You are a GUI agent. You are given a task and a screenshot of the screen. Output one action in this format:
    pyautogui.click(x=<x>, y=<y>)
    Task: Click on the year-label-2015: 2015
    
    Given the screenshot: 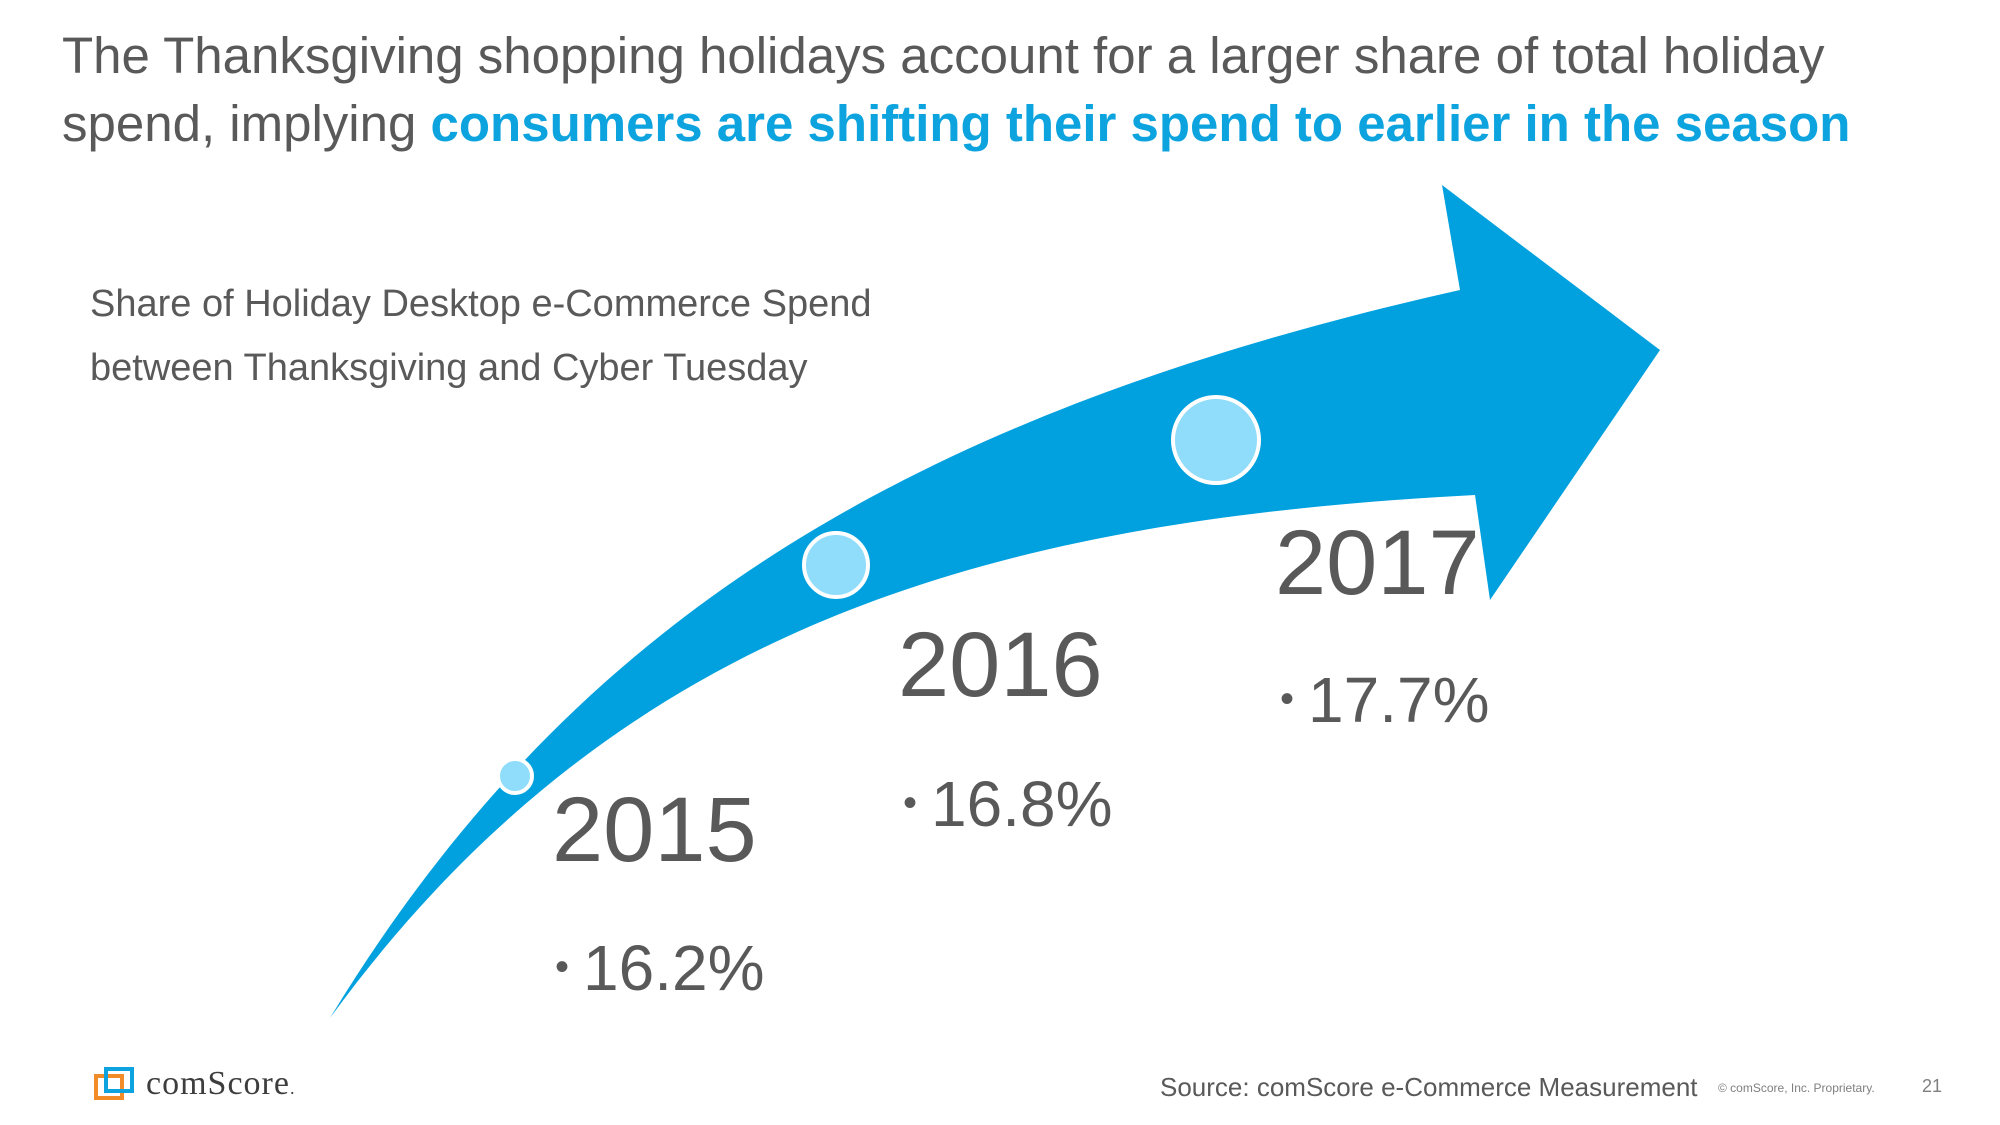 What is the action you would take?
    pyautogui.click(x=654, y=830)
    